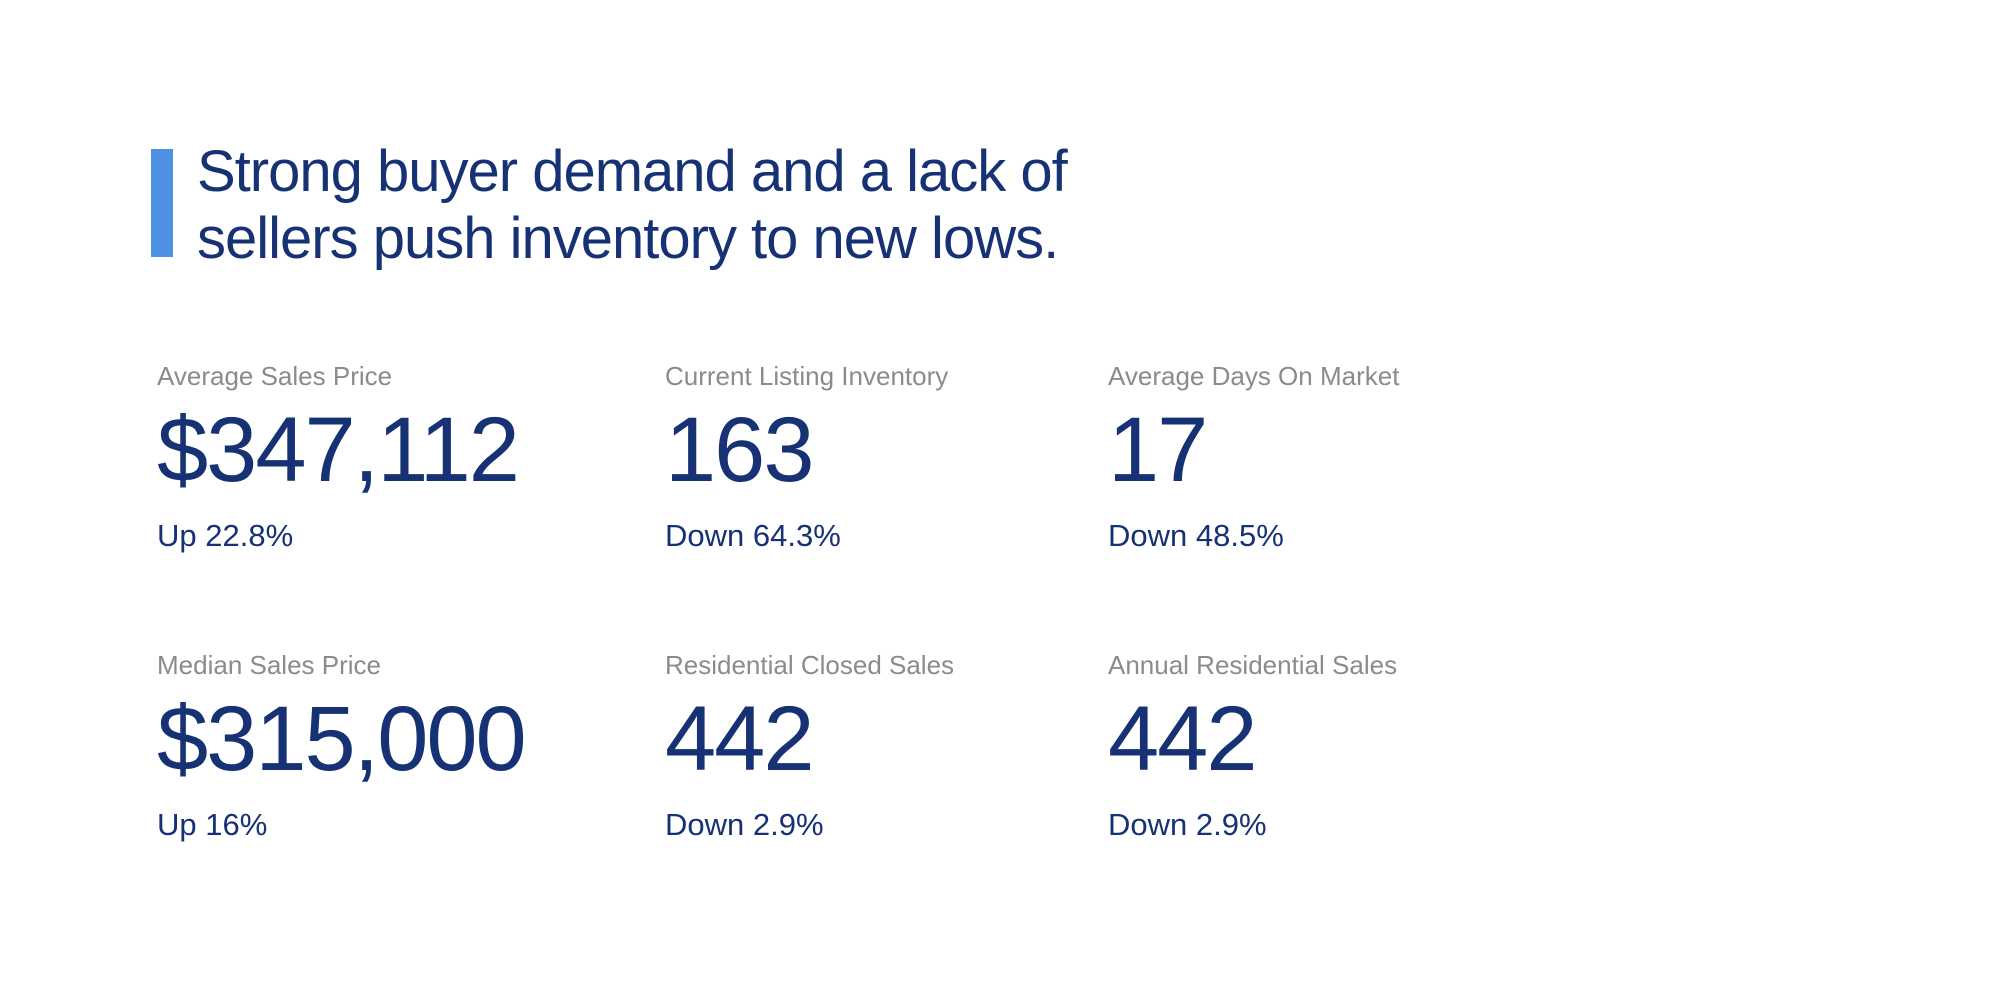  Describe the element at coordinates (886, 746) in the screenshot. I see `stat-card-residential-closed-sales: Residential Closed Sales 442 Down 2.9%` at that location.